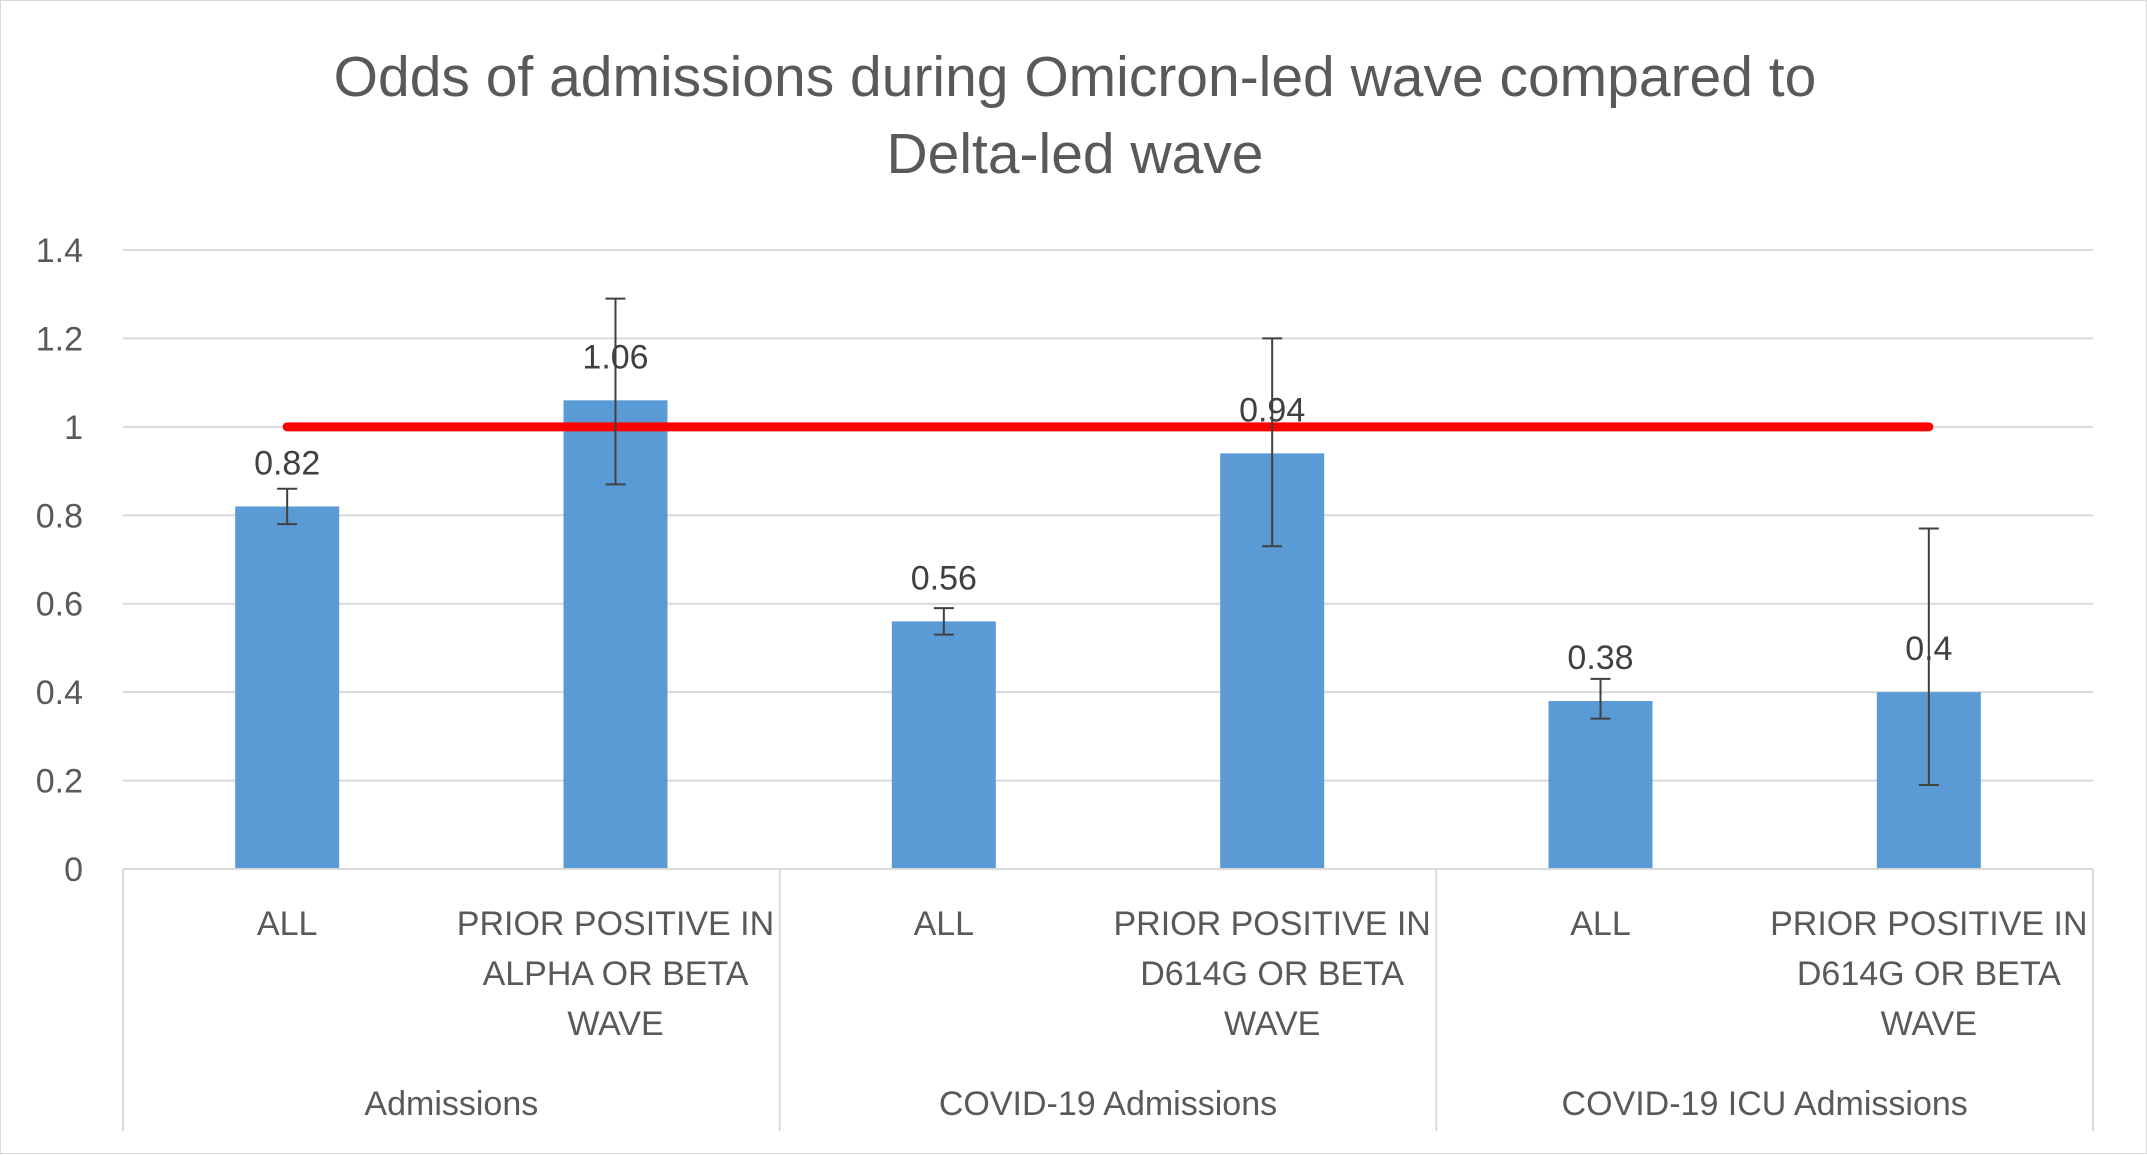 The height and width of the screenshot is (1155, 2147). Describe the element at coordinates (59, 251) in the screenshot. I see `y-tick-label: 1.4` at that location.